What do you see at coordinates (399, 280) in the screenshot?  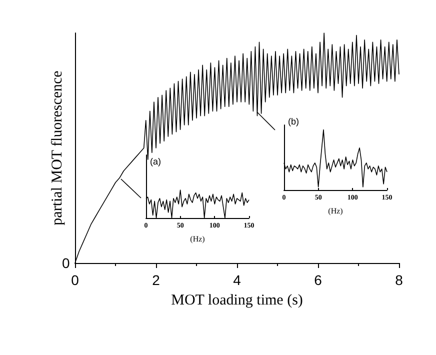 I see `x-tick-label: 8` at bounding box center [399, 280].